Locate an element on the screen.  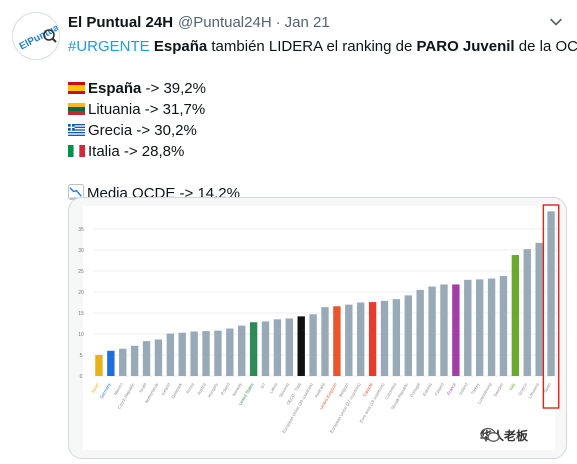
x-tick-label: Greece is located at coordinates (523, 388).